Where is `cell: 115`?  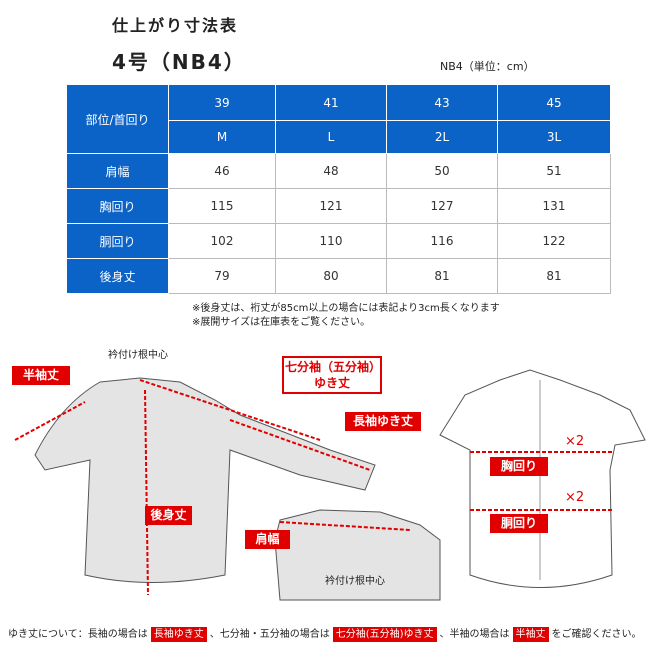 cell: 115 is located at coordinates (222, 206).